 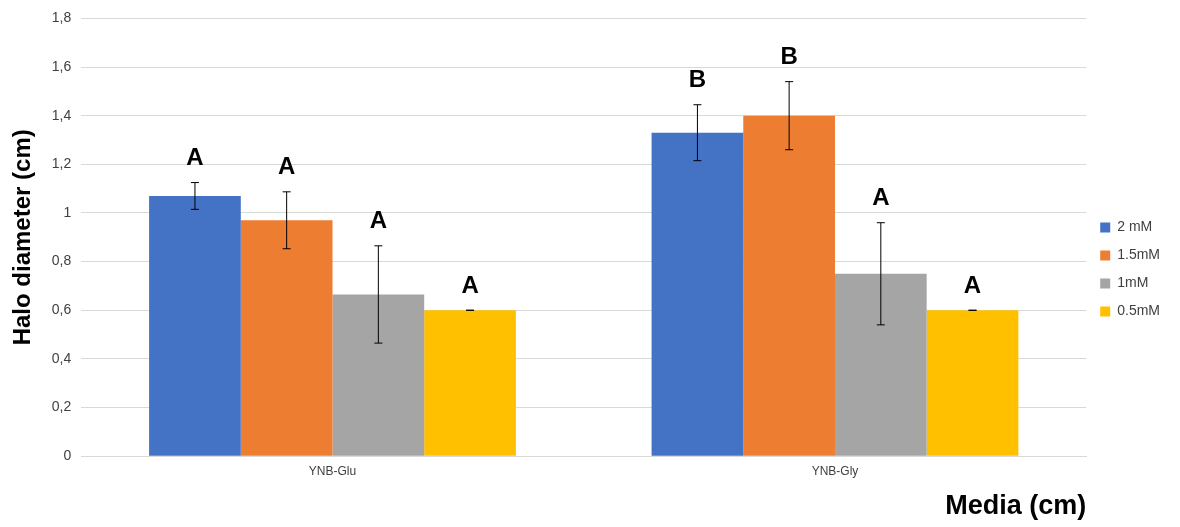 I want to click on y-tick-label: 1,8, so click(x=61, y=17).